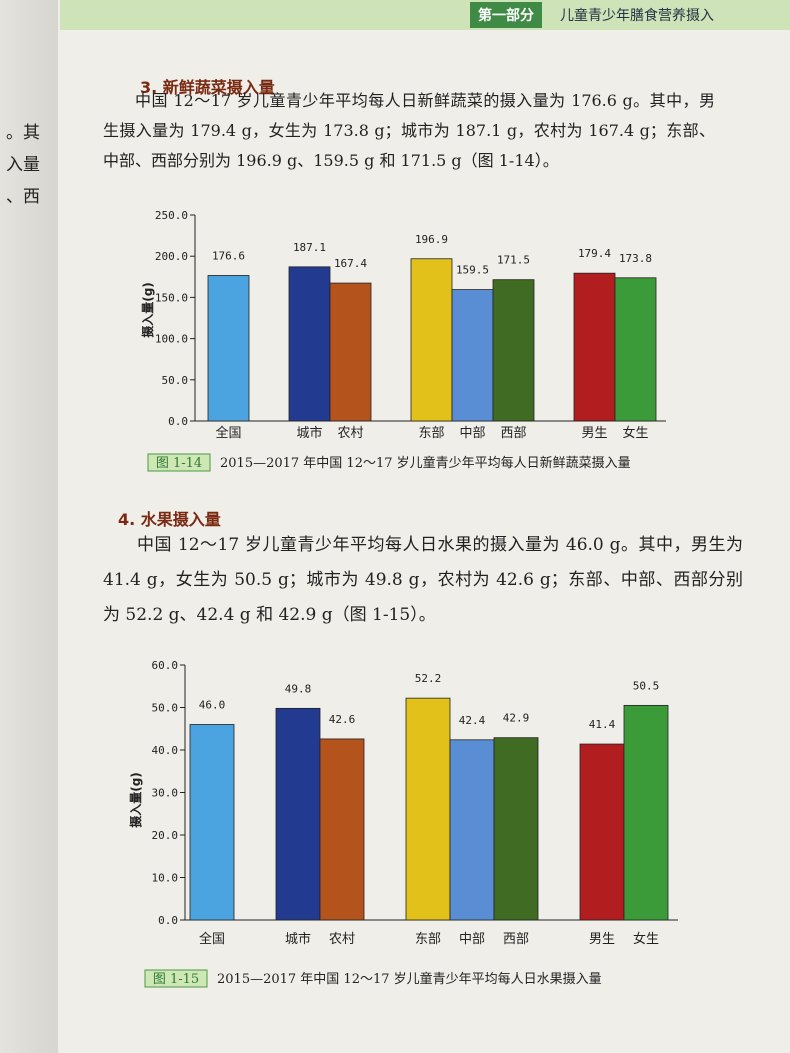 This screenshot has width=790, height=1053. What do you see at coordinates (472, 270) in the screenshot?
I see `value-label: 159.5` at bounding box center [472, 270].